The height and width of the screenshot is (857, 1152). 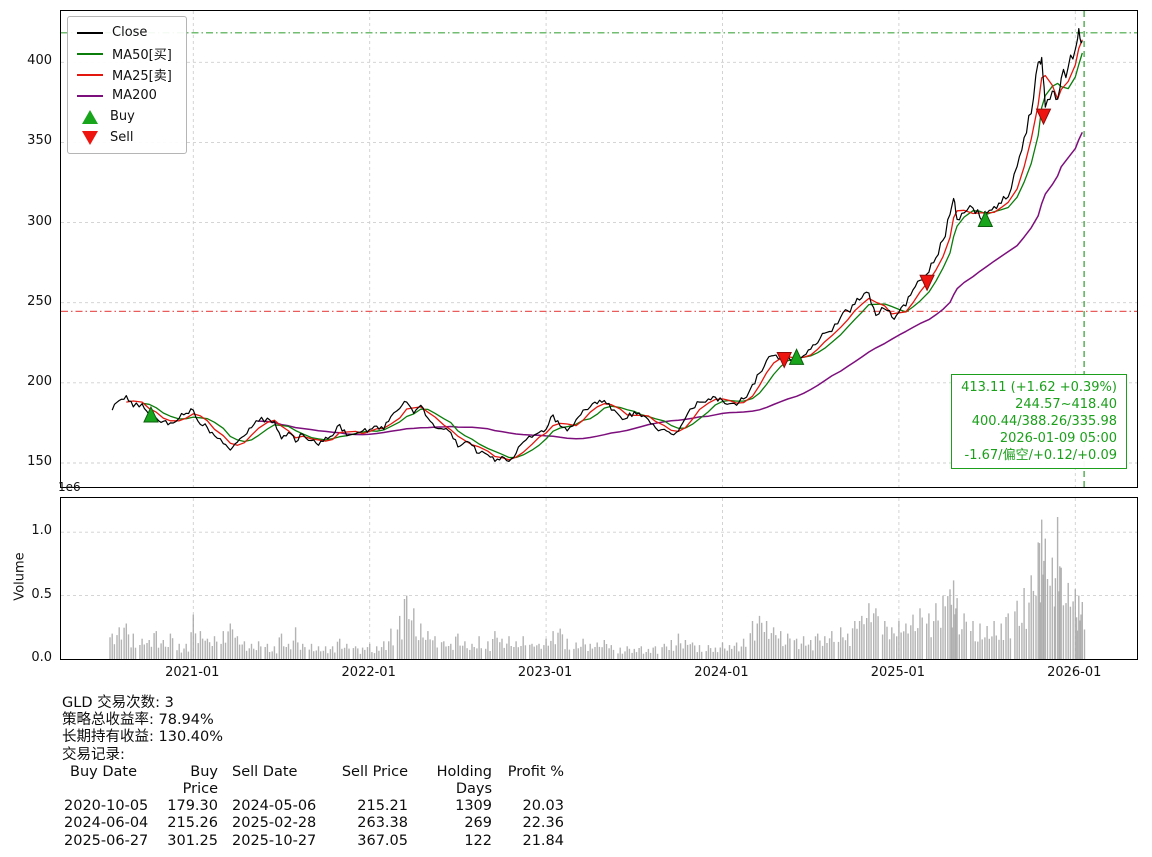 I want to click on chart-legend: Close MA50[买] MA25[卖] MA200 Buy Sell, so click(x=127, y=85).